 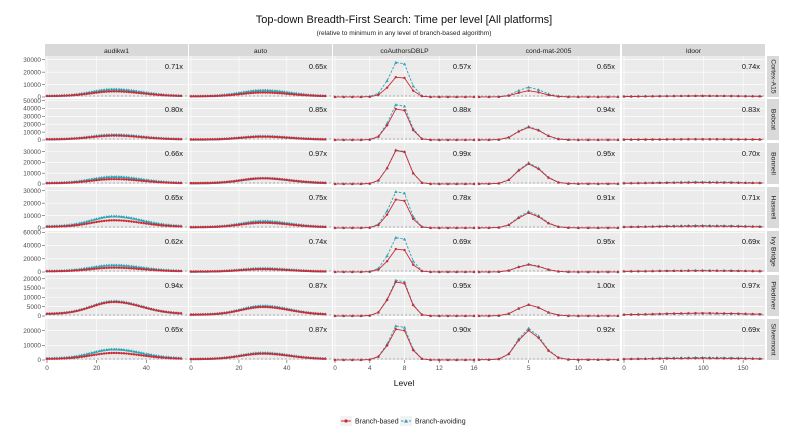 What do you see at coordinates (32, 72) in the screenshot?
I see `y-tick-label: 20000` at bounding box center [32, 72].